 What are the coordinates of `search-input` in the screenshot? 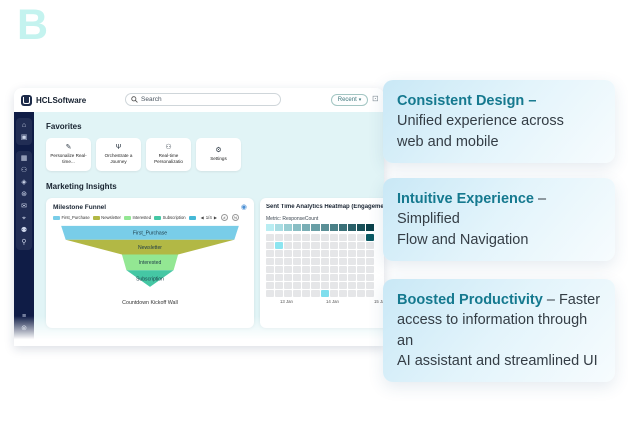 It's located at (208, 99).